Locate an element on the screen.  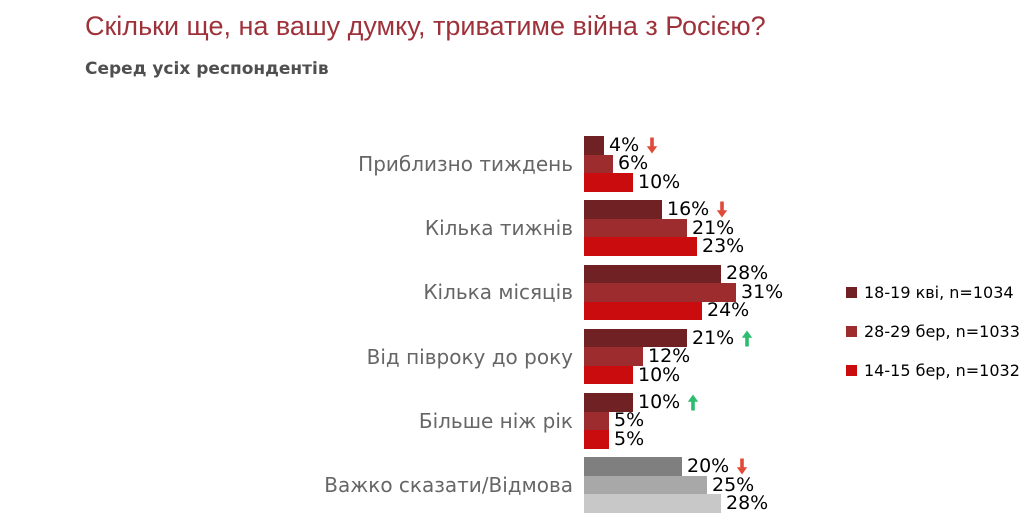
legend-item: 28-29 бер, n=1033 is located at coordinates (933, 331).